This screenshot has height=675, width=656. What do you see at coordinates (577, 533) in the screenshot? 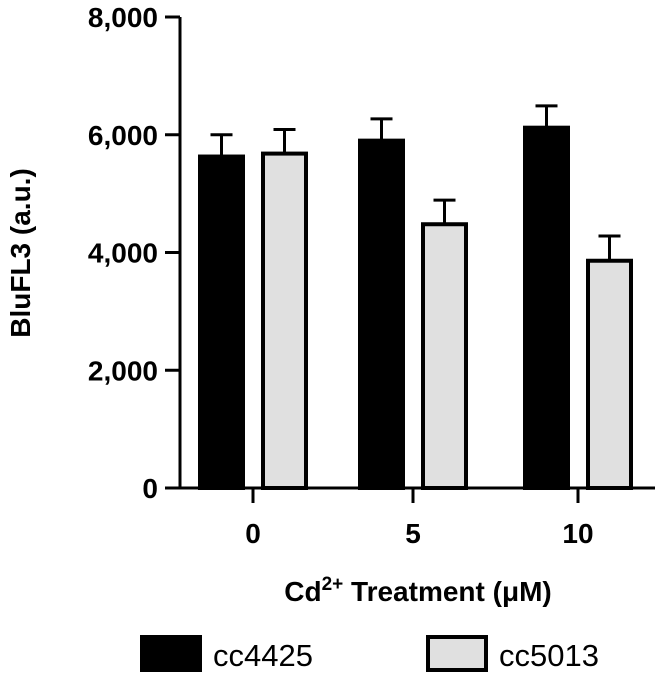
I see `x-tick-label-2: 10` at bounding box center [577, 533].